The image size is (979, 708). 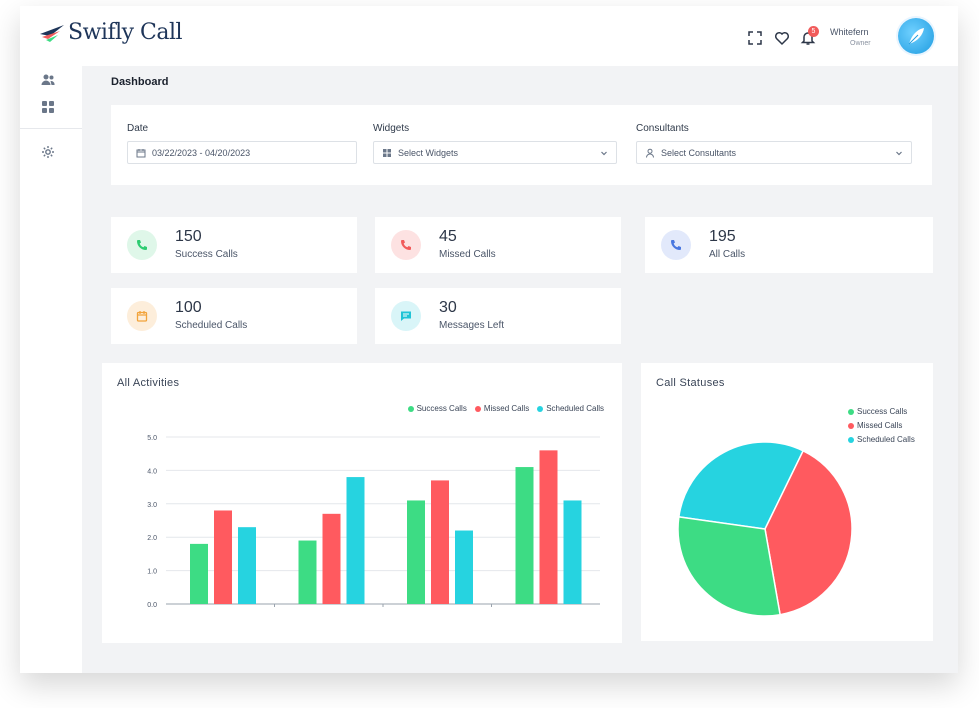 What do you see at coordinates (391, 128) in the screenshot?
I see `widgets-label: Widgets` at bounding box center [391, 128].